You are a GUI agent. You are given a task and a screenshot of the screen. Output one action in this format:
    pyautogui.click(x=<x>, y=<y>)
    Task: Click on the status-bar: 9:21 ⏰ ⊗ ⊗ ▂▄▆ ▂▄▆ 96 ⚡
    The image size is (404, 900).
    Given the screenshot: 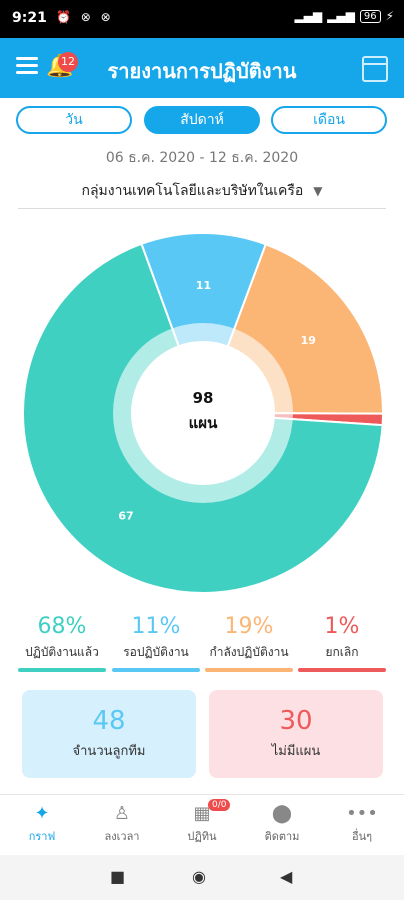 What is the action you would take?
    pyautogui.click(x=202, y=19)
    